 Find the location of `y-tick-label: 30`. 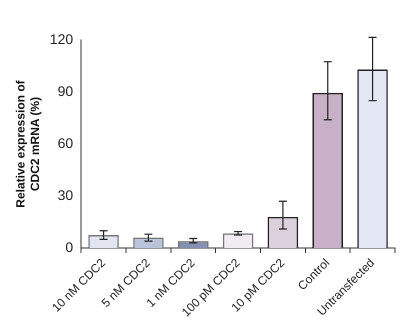

y-tick-label: 30 is located at coordinates (66, 194).